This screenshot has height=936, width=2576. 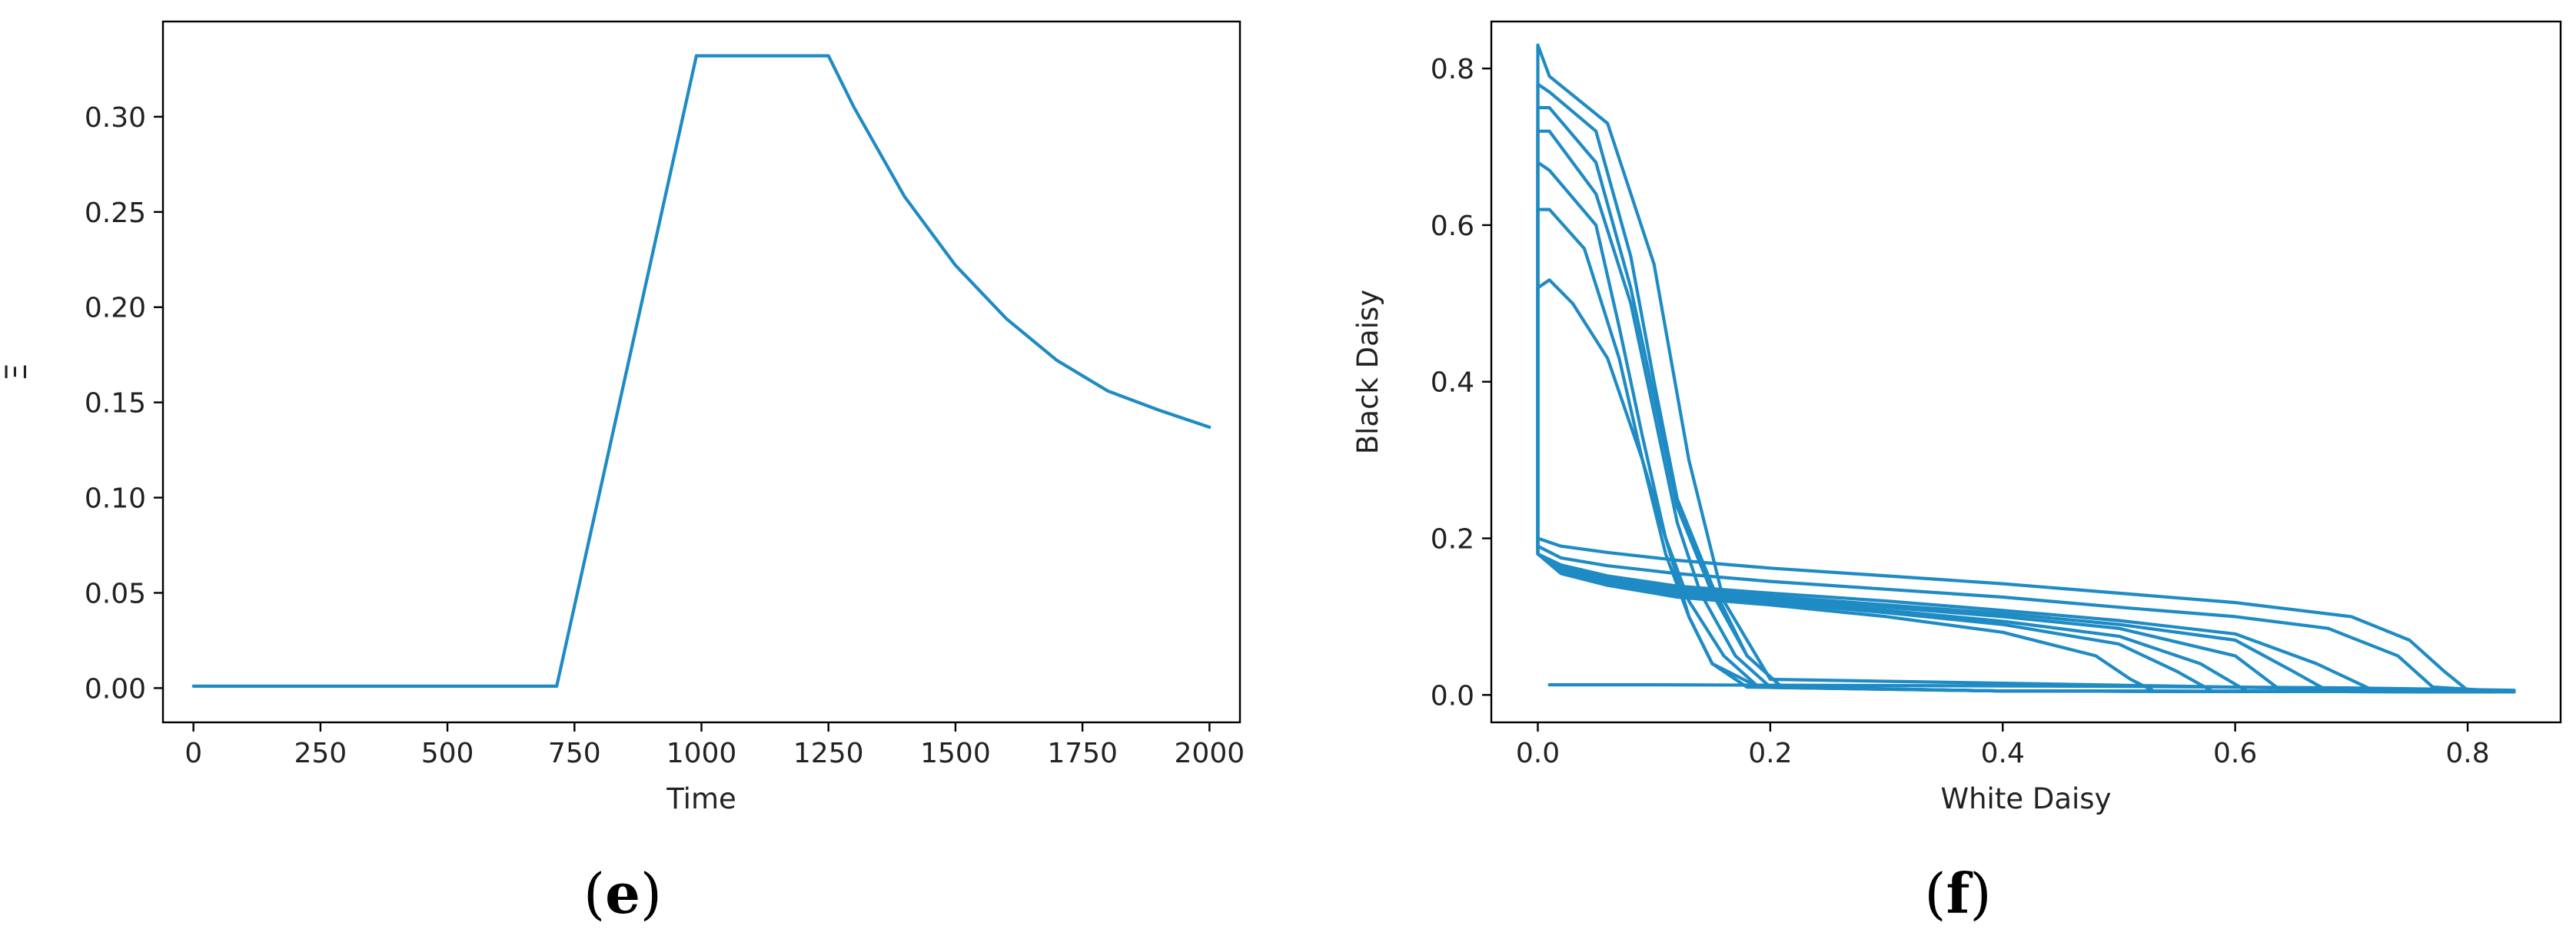 I want to click on x-tick-label: 250, so click(x=320, y=753).